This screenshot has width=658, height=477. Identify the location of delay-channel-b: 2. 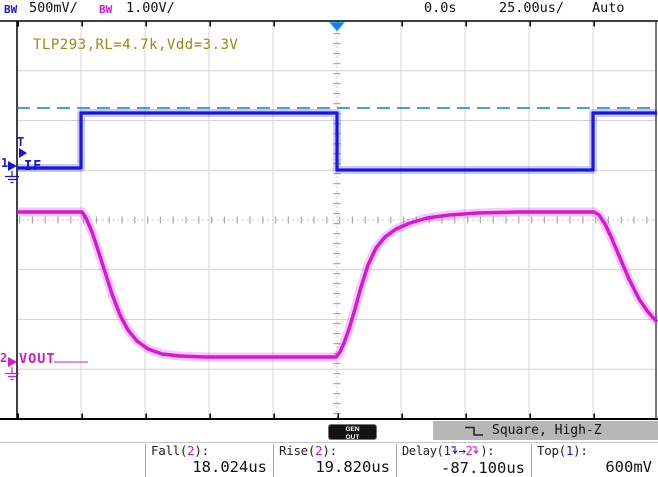
(469, 451).